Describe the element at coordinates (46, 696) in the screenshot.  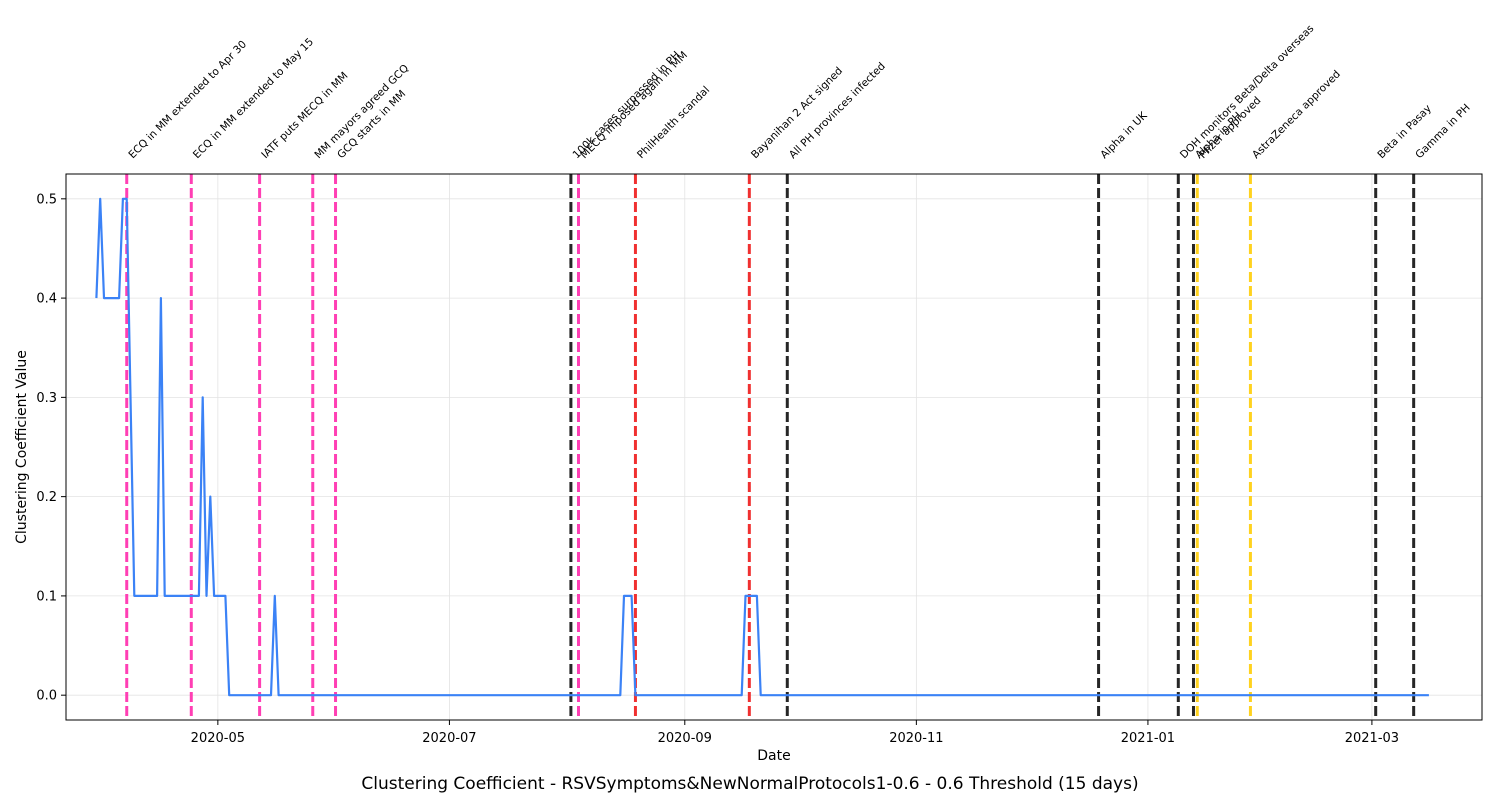
I see `y-tick-label: 0.0` at that location.